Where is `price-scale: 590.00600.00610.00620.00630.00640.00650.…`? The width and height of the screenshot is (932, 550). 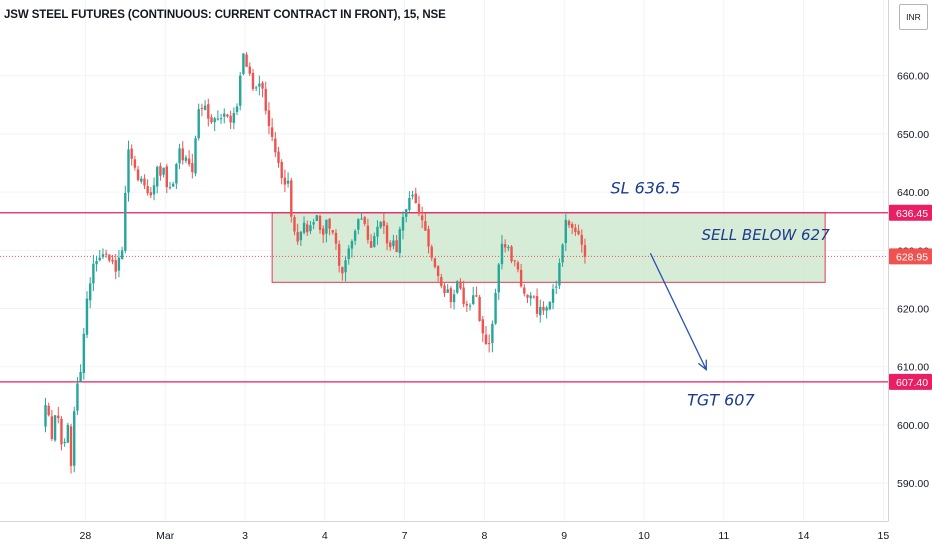
price-scale: 590.00600.00610.00620.00630.00640.00650.… is located at coordinates (913, 280).